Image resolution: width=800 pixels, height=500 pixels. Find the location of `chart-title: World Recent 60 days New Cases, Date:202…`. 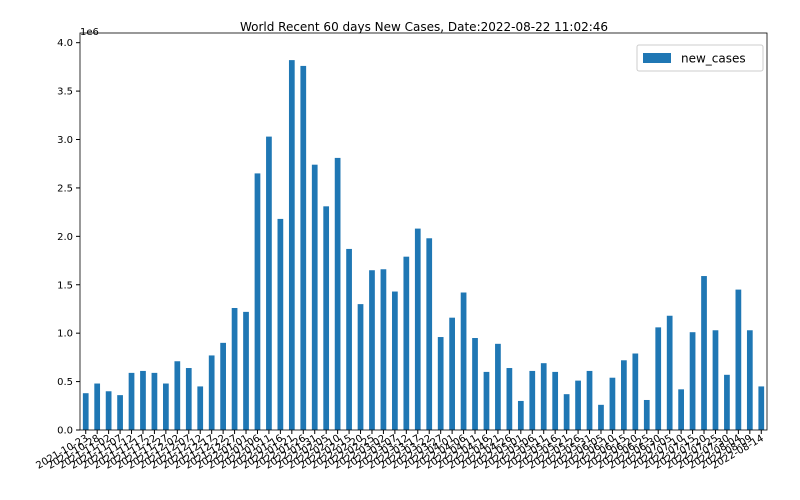

chart-title: World Recent 60 days New Cases, Date:202… is located at coordinates (424, 27).